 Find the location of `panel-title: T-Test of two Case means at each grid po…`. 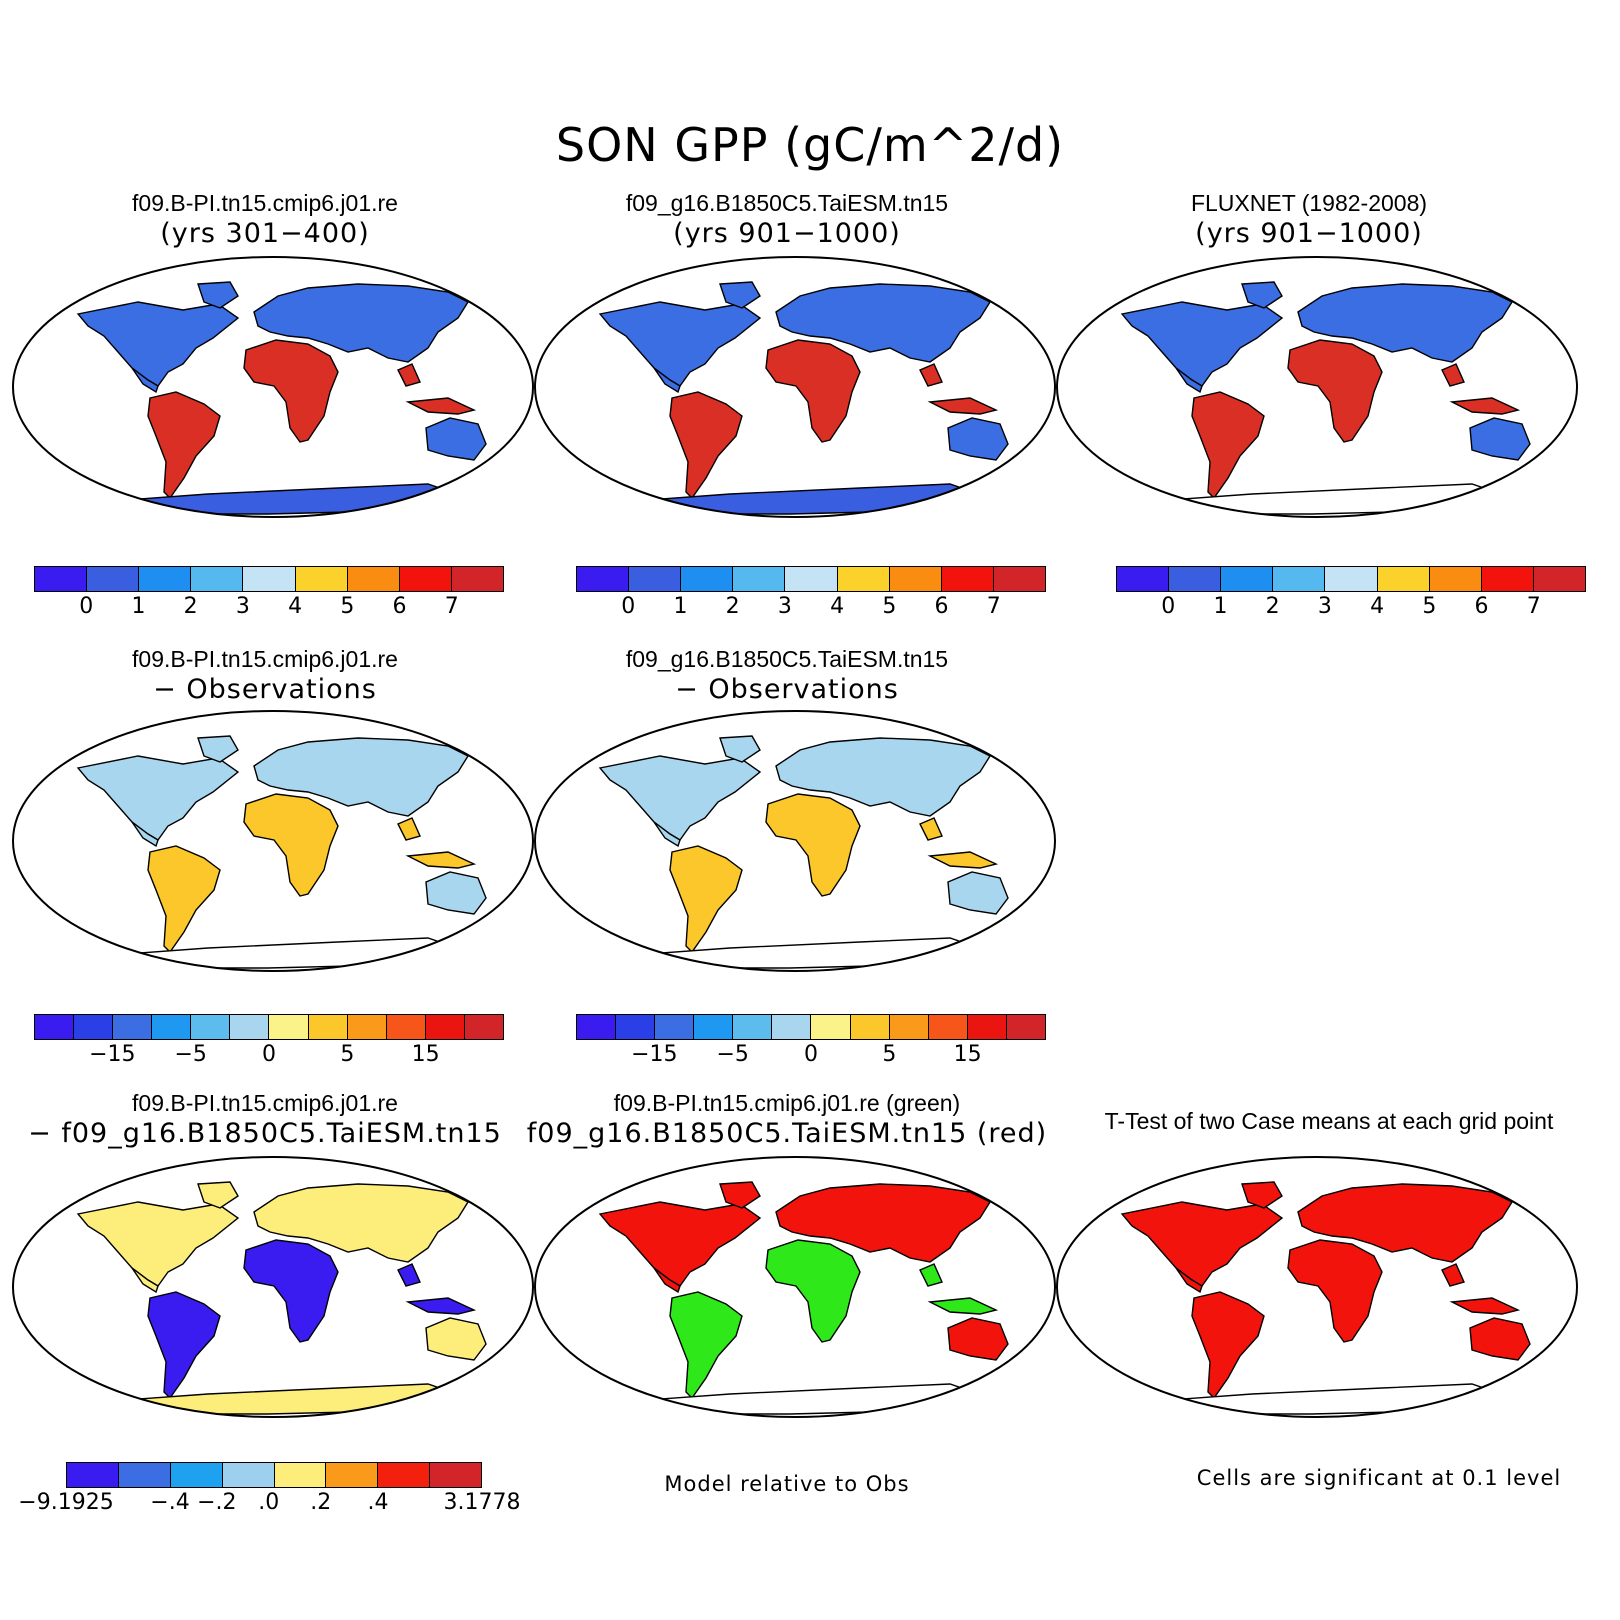

panel-title: T-Test of two Case means at each grid po… is located at coordinates (1329, 1121).